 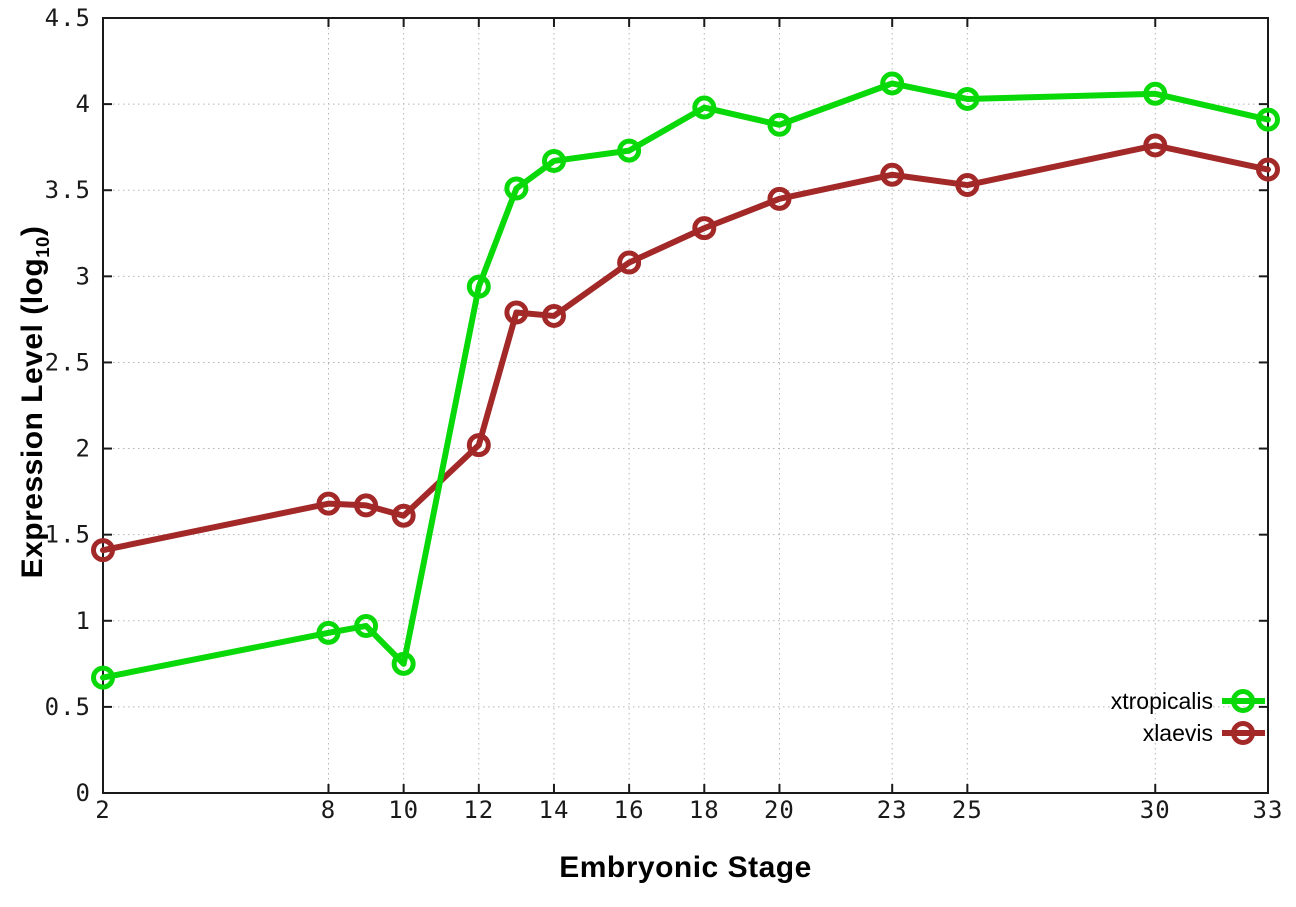 I want to click on x-axis-title: Embryonic Stage, so click(x=685, y=867).